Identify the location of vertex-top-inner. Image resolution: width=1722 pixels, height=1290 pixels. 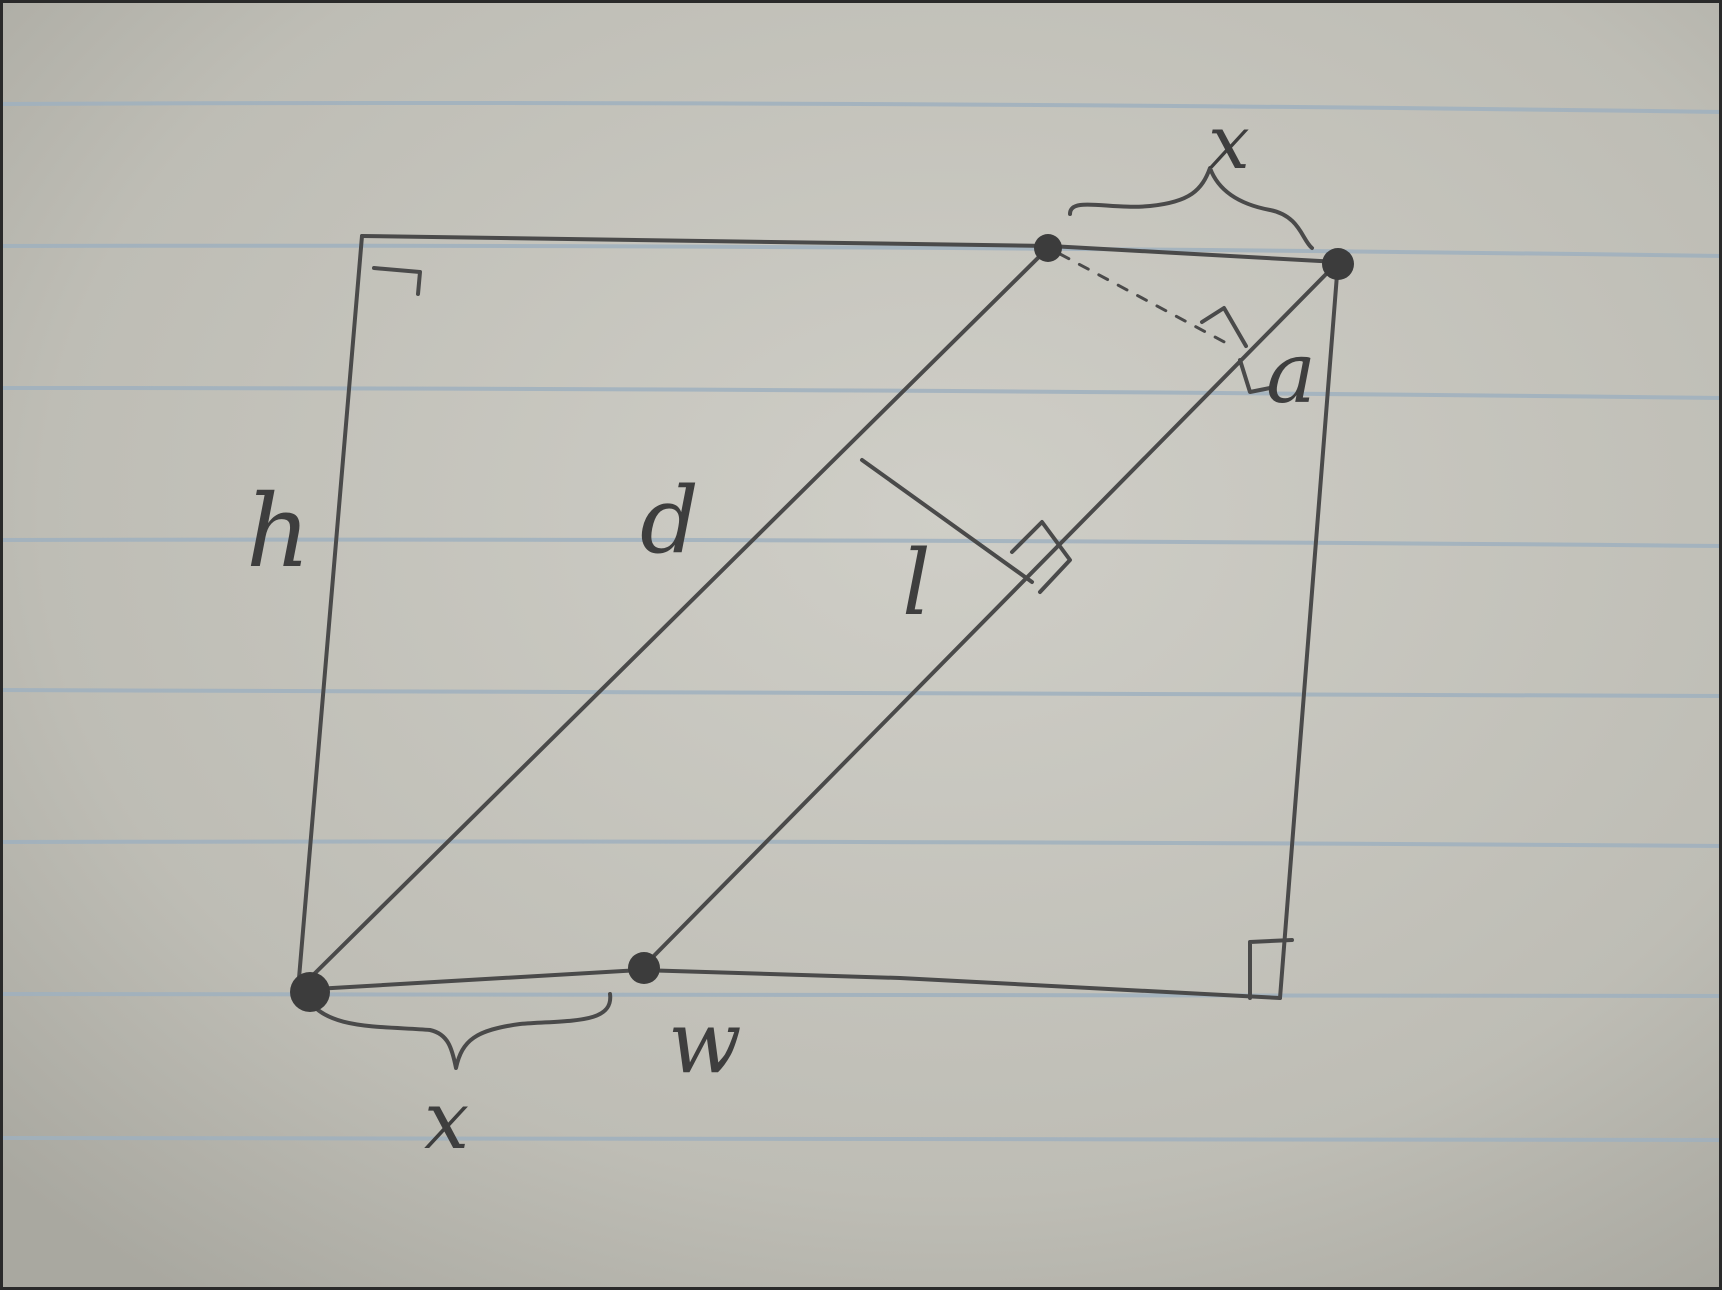
(1048, 248).